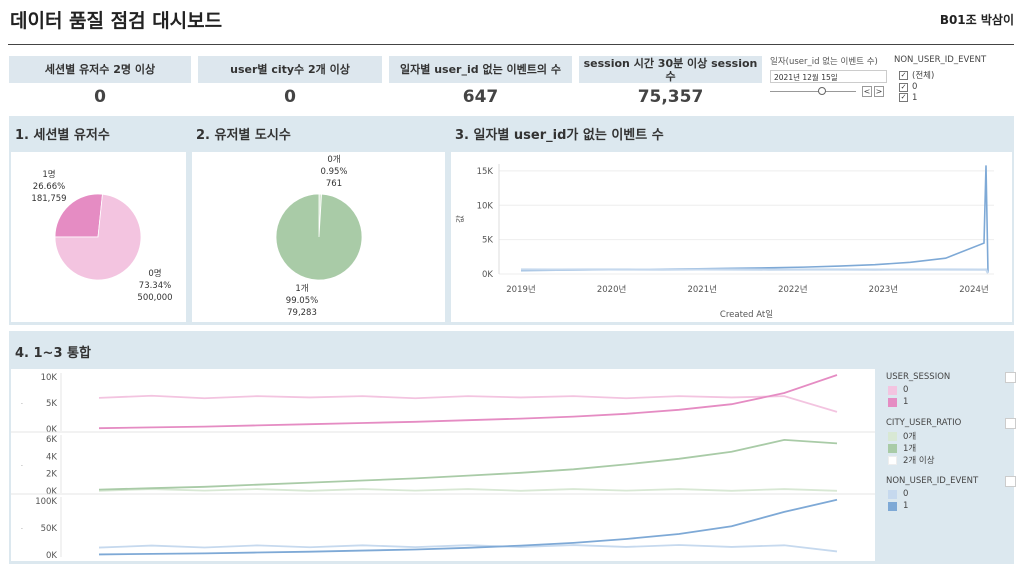 This screenshot has height=568, width=1028. Describe the element at coordinates (155, 298) in the screenshot. I see `slice-count: 500,000` at that location.